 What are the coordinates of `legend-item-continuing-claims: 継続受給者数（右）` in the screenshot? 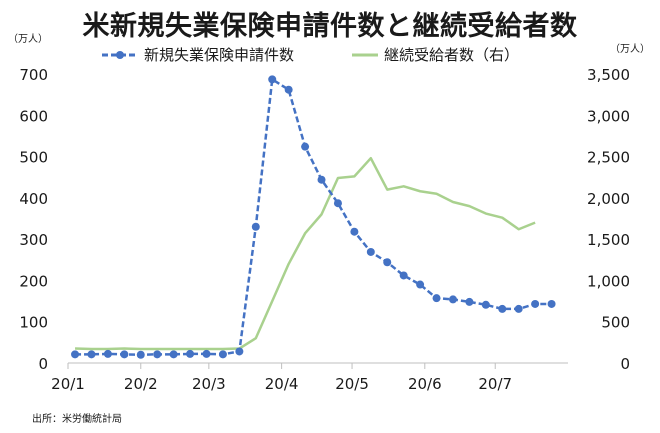 It's located at (434, 54).